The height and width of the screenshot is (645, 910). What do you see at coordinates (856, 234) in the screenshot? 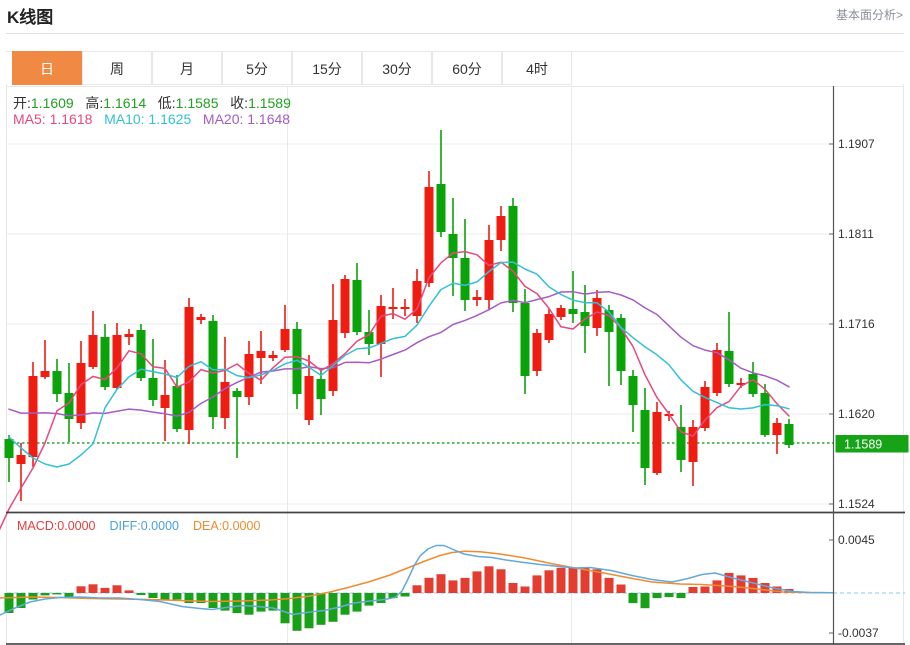
I see `svg-text: 1.1811` at bounding box center [856, 234].